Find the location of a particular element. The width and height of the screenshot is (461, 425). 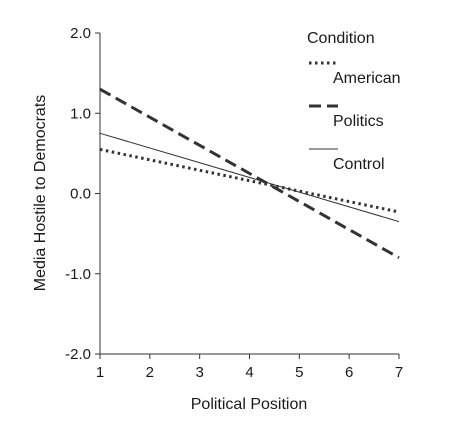

x-tick-label: 7 is located at coordinates (399, 372).